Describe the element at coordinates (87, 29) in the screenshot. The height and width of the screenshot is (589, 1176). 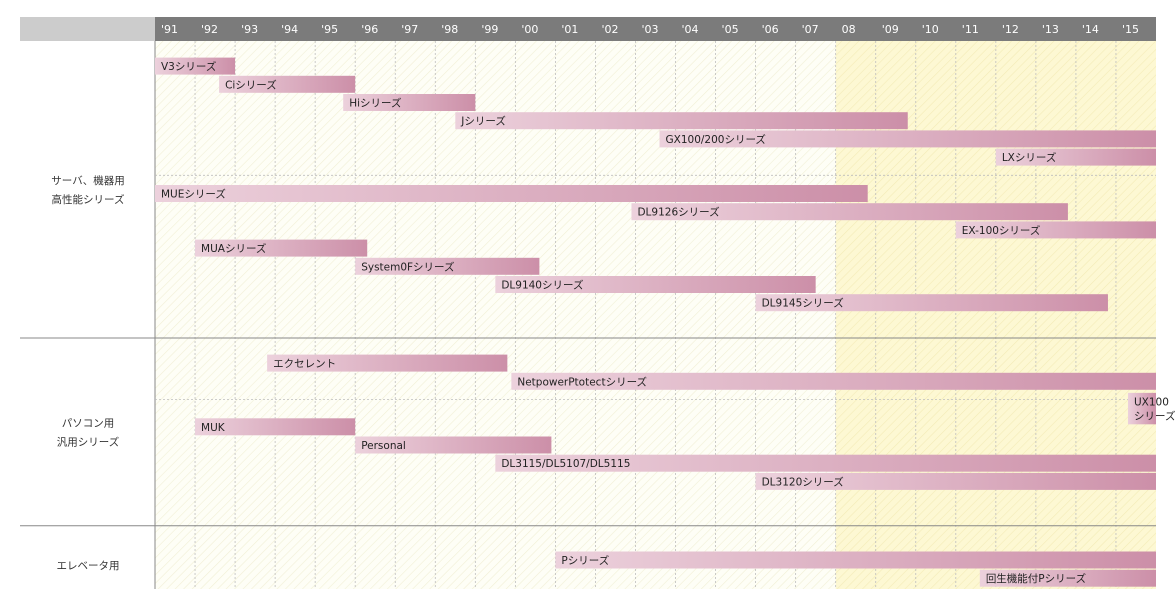
I see `header-corner` at that location.